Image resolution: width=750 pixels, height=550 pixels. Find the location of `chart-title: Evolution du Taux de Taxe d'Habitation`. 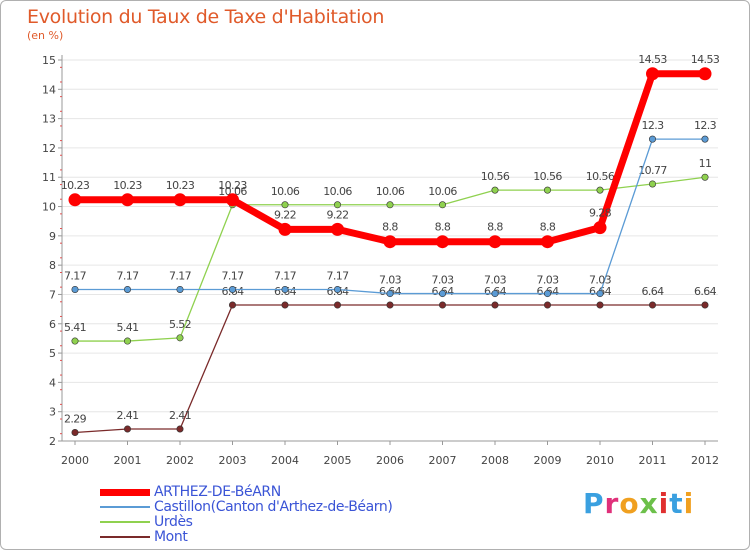

chart-title: Evolution du Taux de Taxe d'Habitation is located at coordinates (206, 17).